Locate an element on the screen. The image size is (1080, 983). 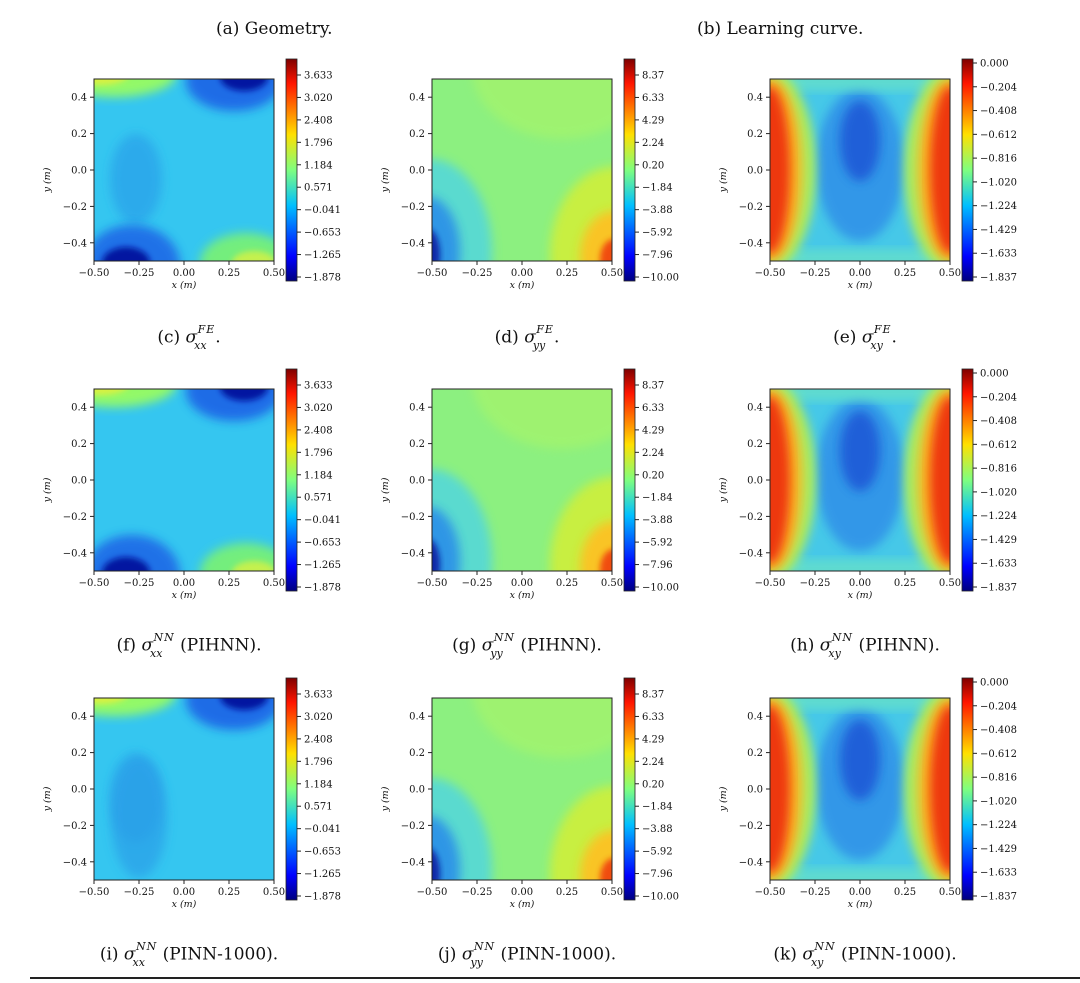
colorbar-gradient is located at coordinates (967, 789).